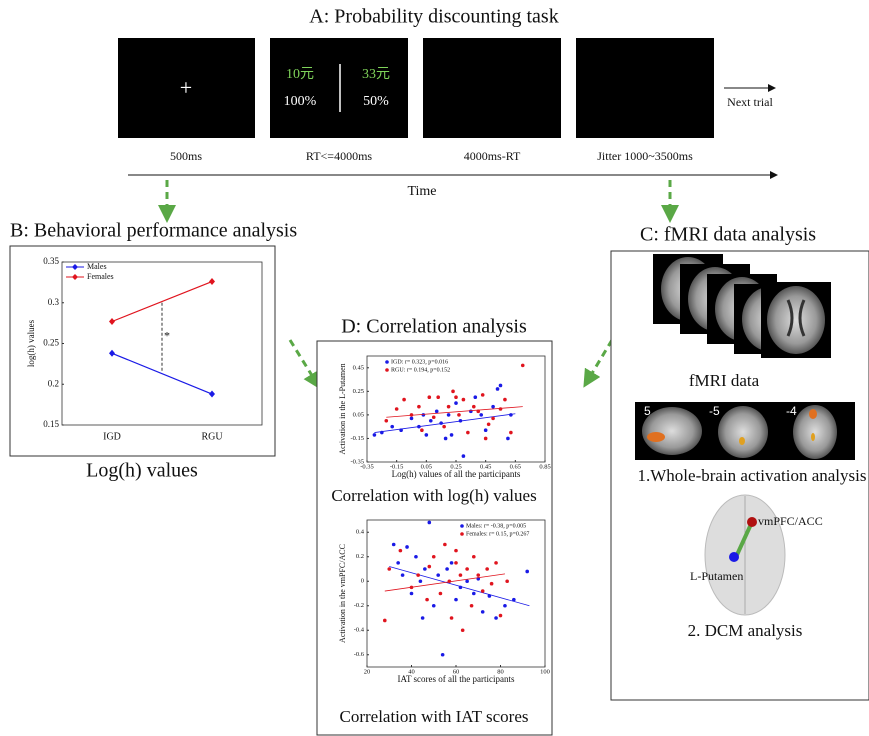 The width and height of the screenshot is (869, 736). Describe the element at coordinates (376, 101) in the screenshot. I see `probability: 50%` at that location.